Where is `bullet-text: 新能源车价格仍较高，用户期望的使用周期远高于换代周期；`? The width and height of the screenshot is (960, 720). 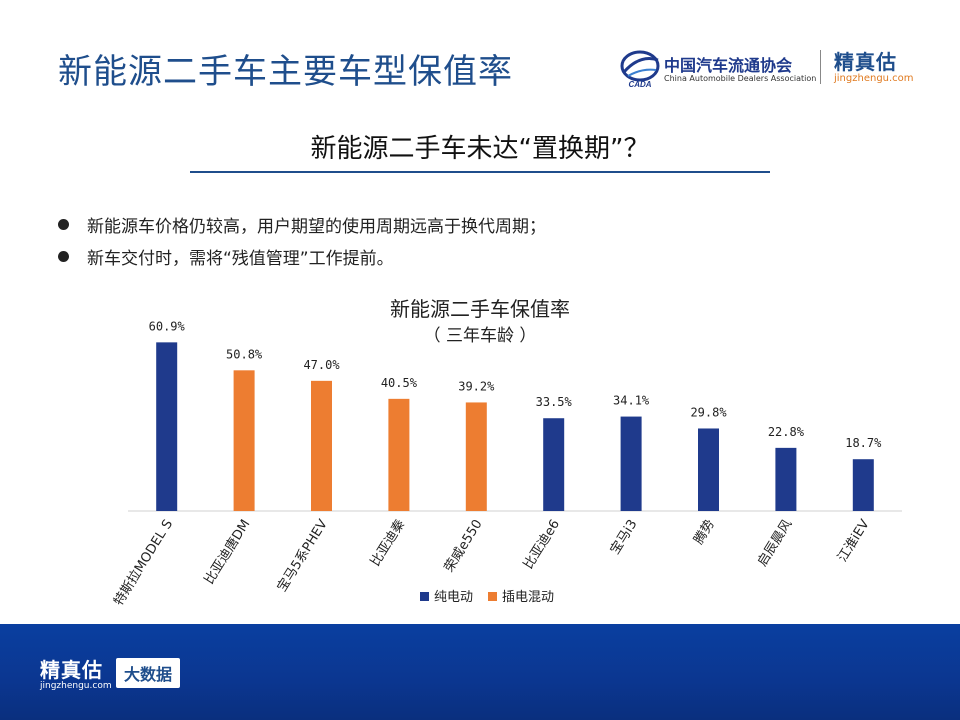
bullet-text: 新能源车价格仍较高，用户期望的使用周期远高于换代周期； is located at coordinates (316, 227).